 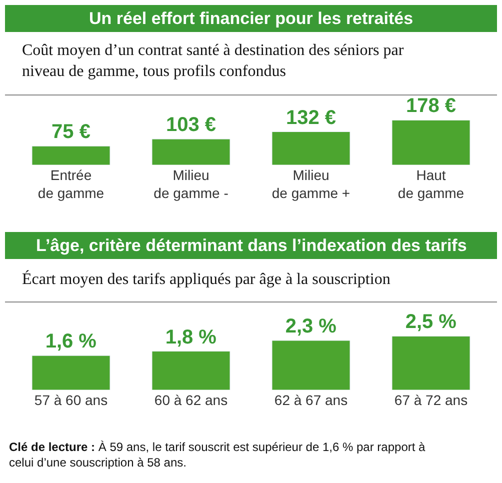 What do you see at coordinates (431, 322) in the screenshot?
I see `data-label: 2,5 %` at bounding box center [431, 322].